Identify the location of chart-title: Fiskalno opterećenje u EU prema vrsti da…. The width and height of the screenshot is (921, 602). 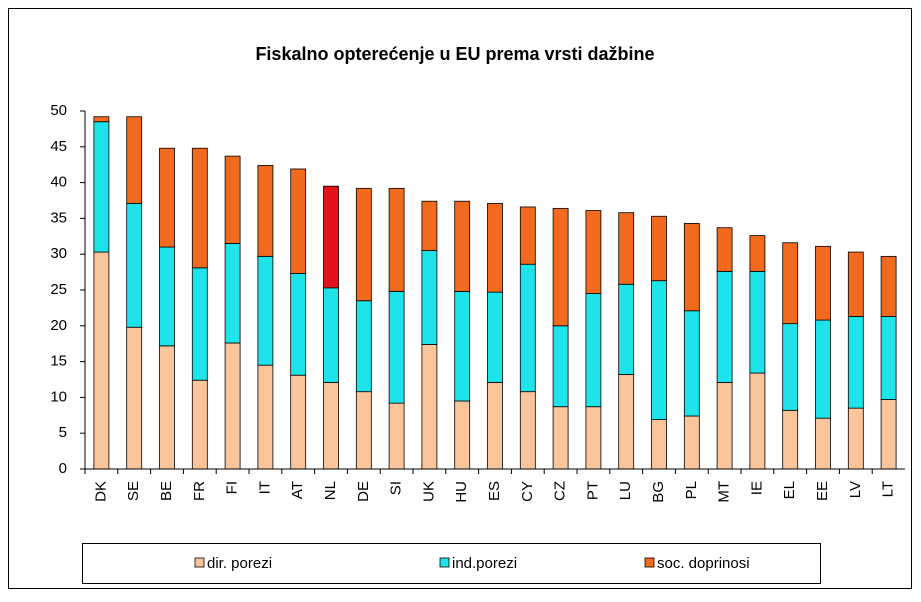
(454, 54).